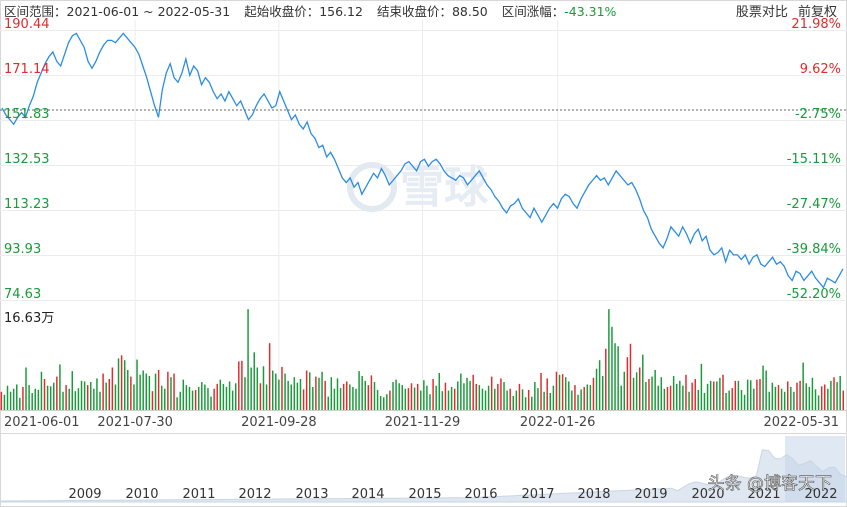  What do you see at coordinates (814, 159) in the screenshot?
I see `right-axis-tick: -15.11%` at bounding box center [814, 159].